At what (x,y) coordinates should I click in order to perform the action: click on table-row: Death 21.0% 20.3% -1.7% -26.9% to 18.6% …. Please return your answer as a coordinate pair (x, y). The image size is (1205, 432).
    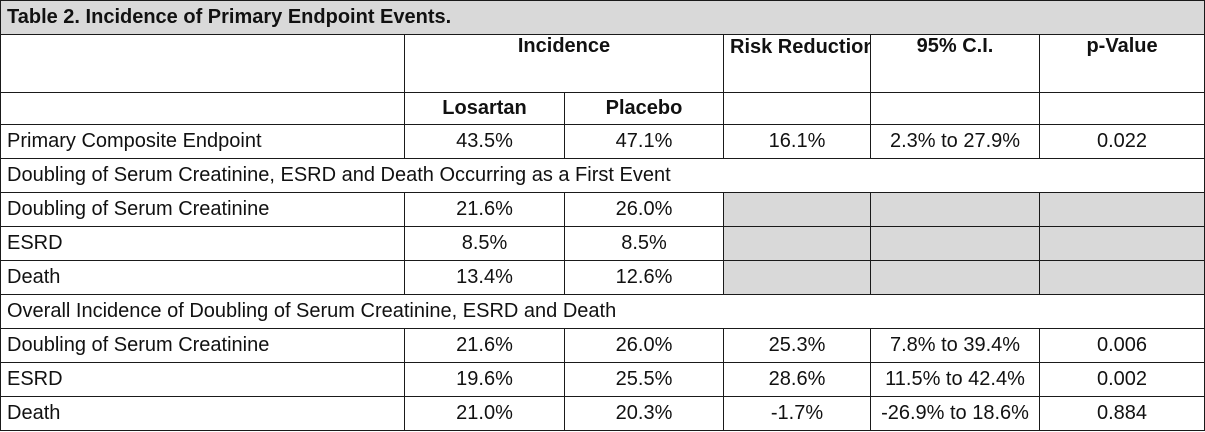
    Looking at the image, I should click on (602, 413).